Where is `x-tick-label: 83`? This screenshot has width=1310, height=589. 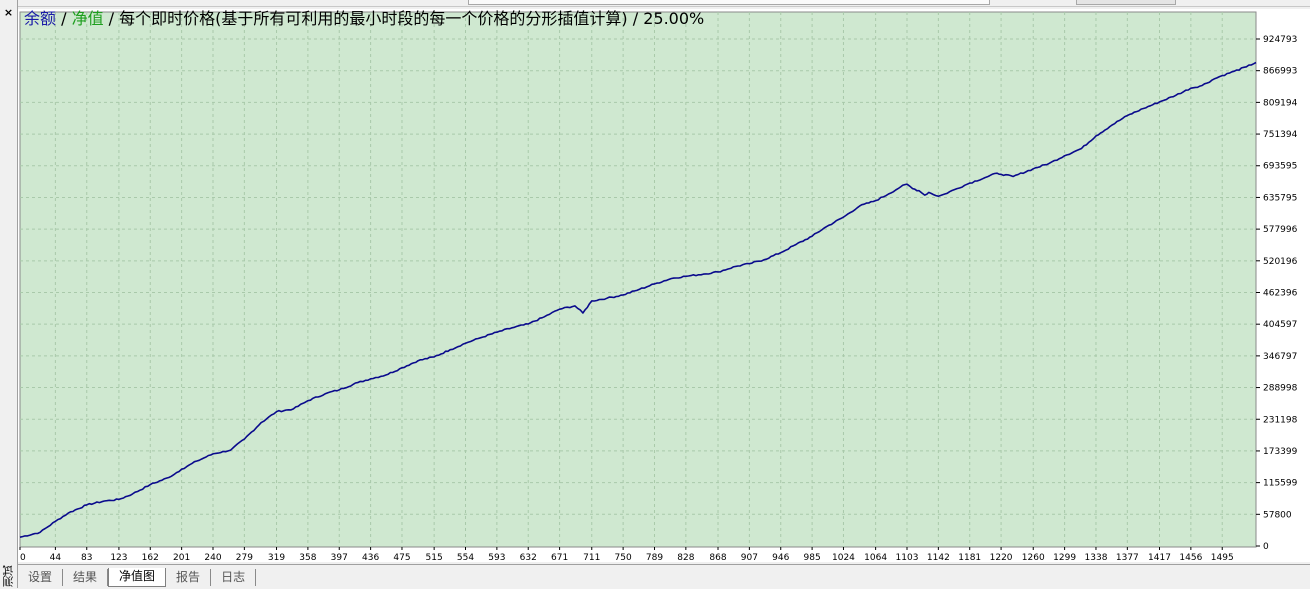 x-tick-label: 83 is located at coordinates (86, 557).